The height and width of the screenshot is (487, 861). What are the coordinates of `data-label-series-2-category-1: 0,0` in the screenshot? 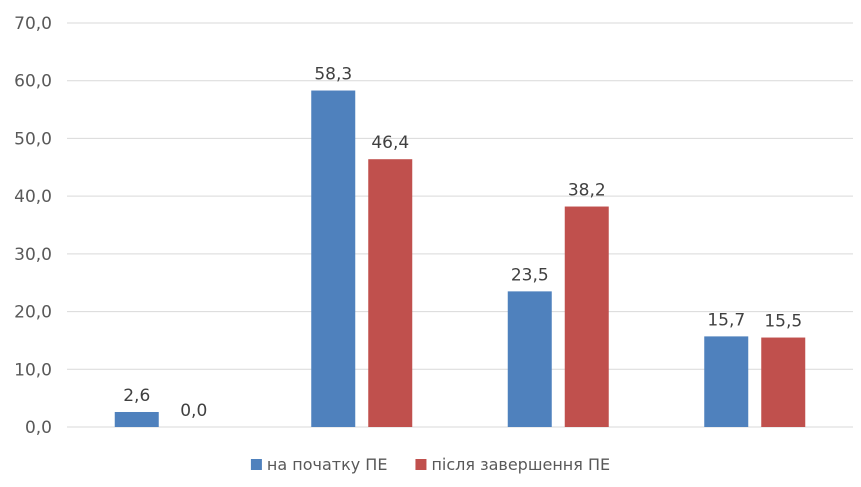 It's located at (193, 411).